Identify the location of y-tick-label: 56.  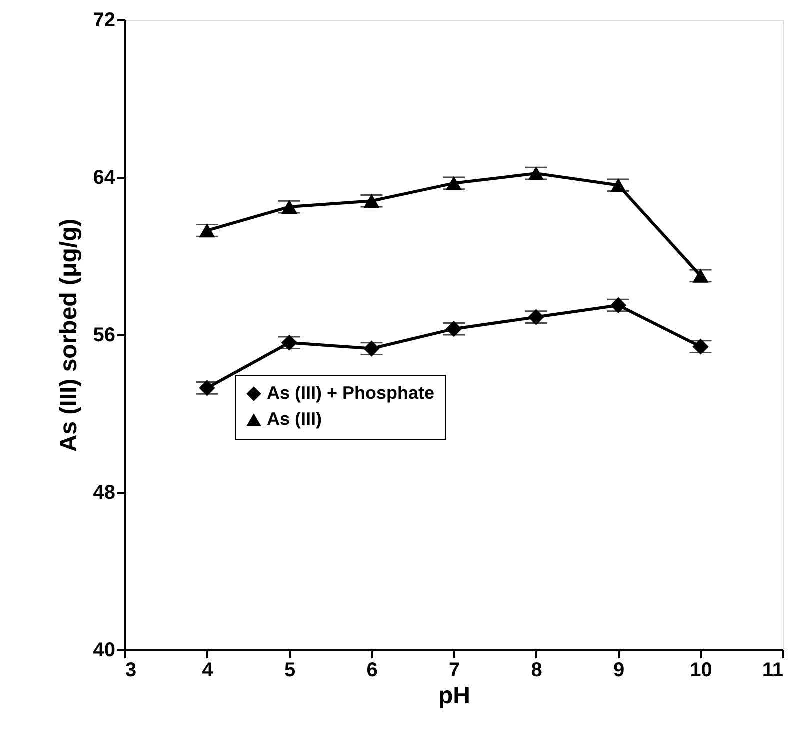
(104, 335).